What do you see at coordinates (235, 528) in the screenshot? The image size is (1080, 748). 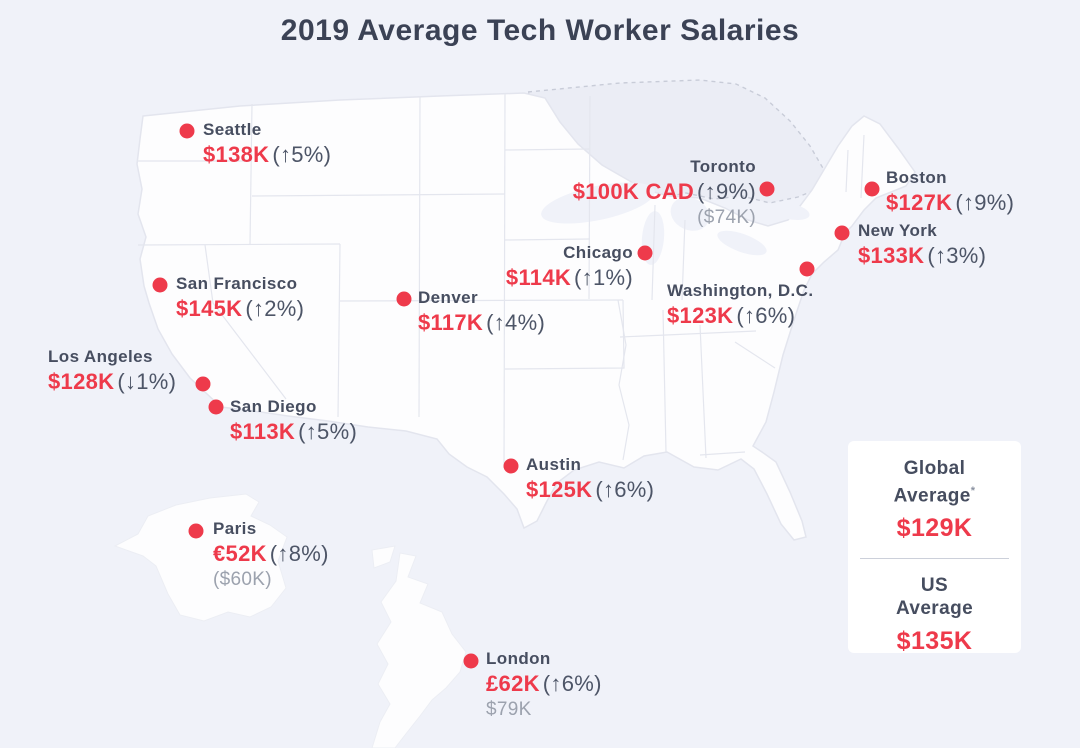 I see `city-name: Paris` at bounding box center [235, 528].